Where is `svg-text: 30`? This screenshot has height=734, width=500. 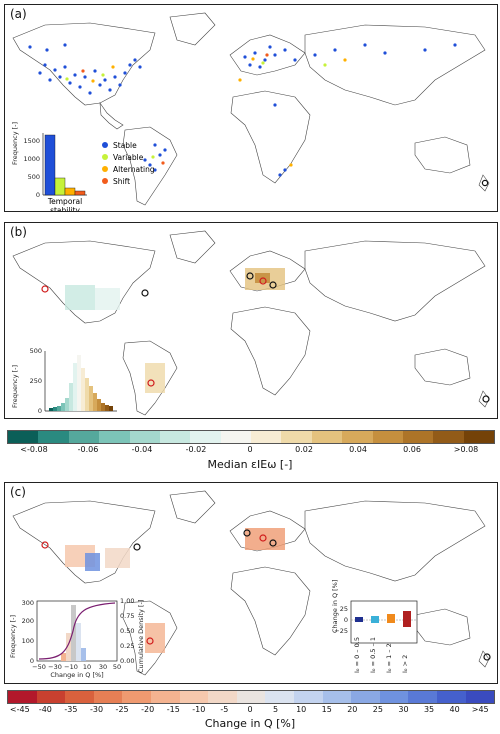
svg-text: 30 is located at coordinates (103, 667).